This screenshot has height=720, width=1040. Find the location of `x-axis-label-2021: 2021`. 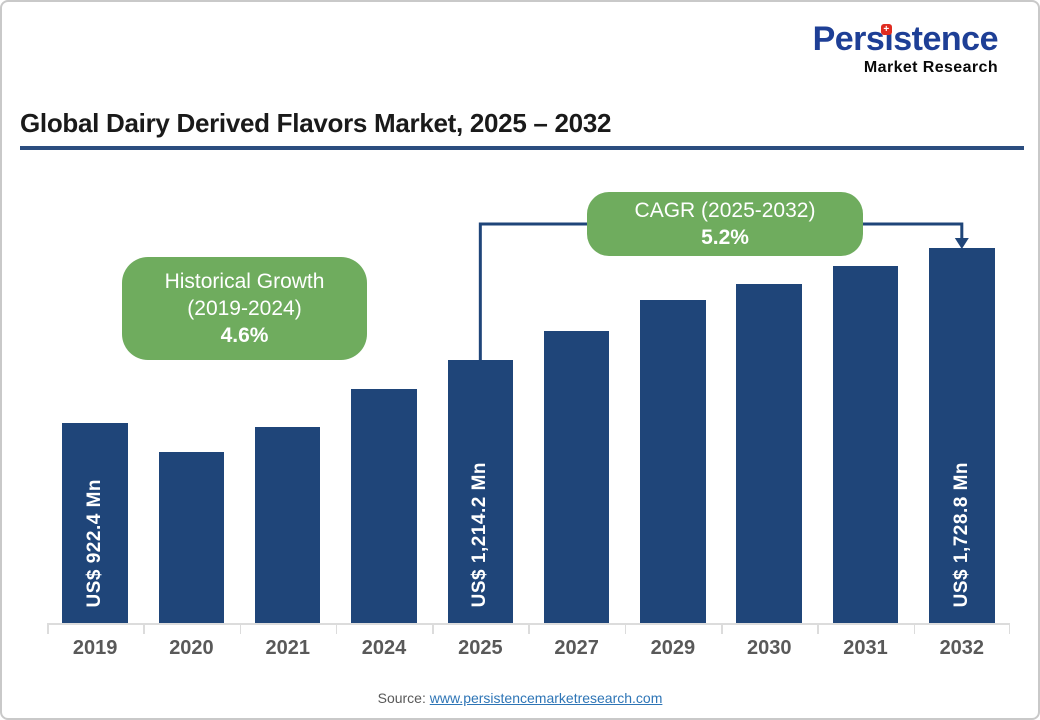

x-axis-label-2021: 2021 is located at coordinates (287, 647).